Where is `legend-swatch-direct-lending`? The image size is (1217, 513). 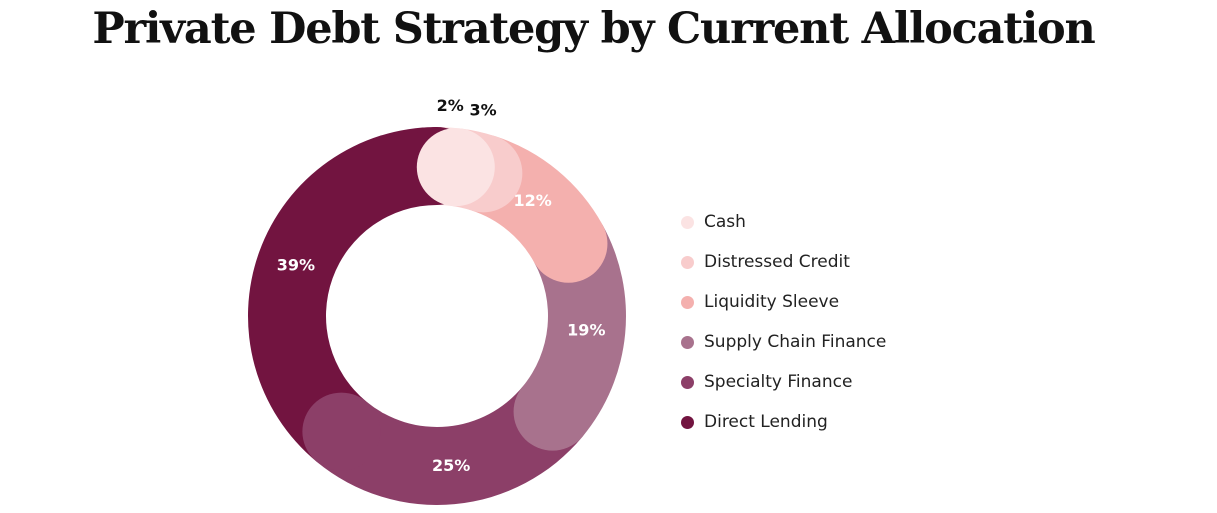 legend-swatch-direct-lending is located at coordinates (687, 422).